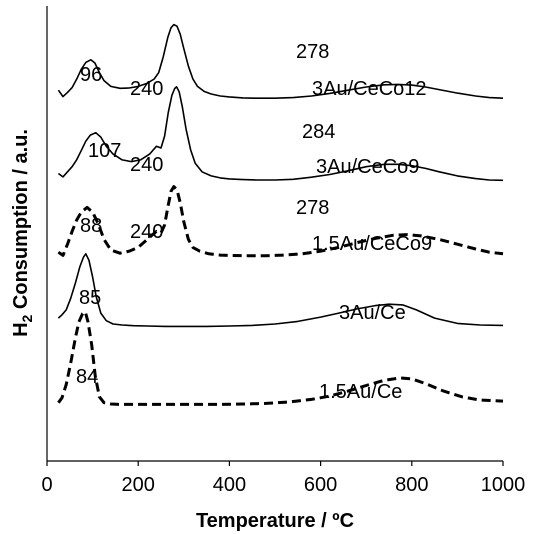  What do you see at coordinates (21, 222) in the screenshot?
I see `y-axis-title-rest: Consumption / a.u.` at bounding box center [21, 222].